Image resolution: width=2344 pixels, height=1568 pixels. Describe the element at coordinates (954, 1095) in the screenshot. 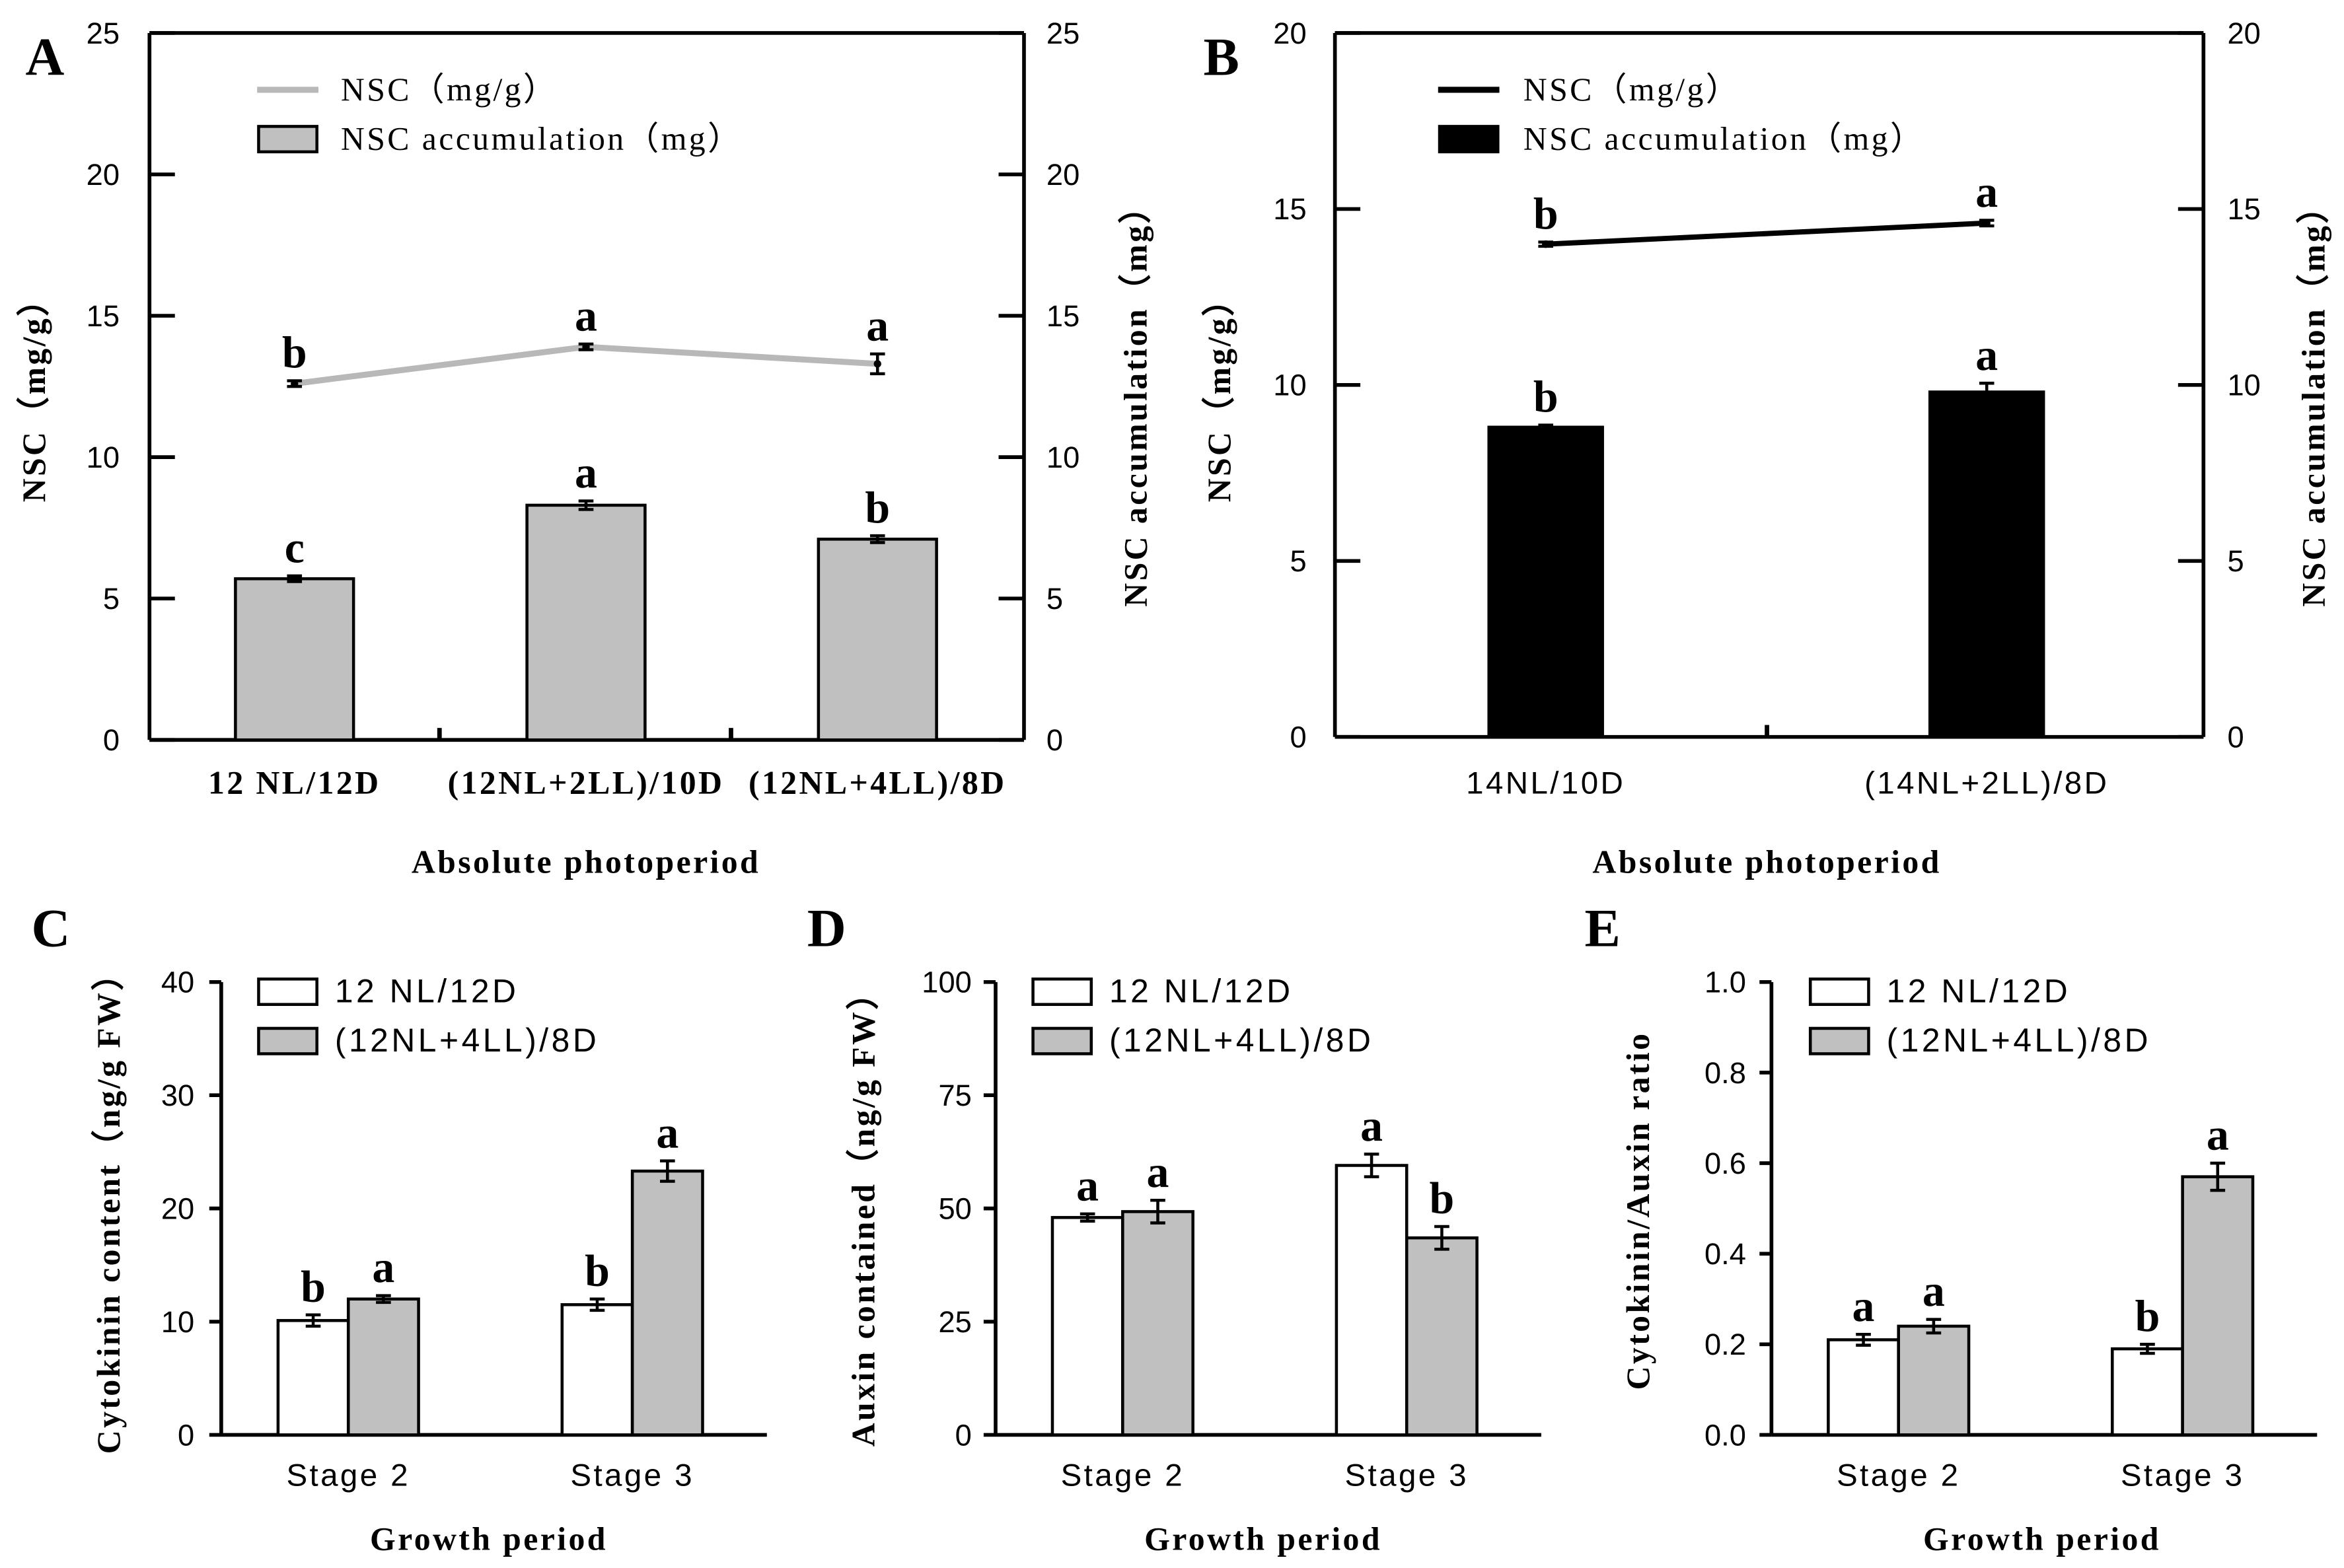

I see `y-tick-label-left: 75` at that location.